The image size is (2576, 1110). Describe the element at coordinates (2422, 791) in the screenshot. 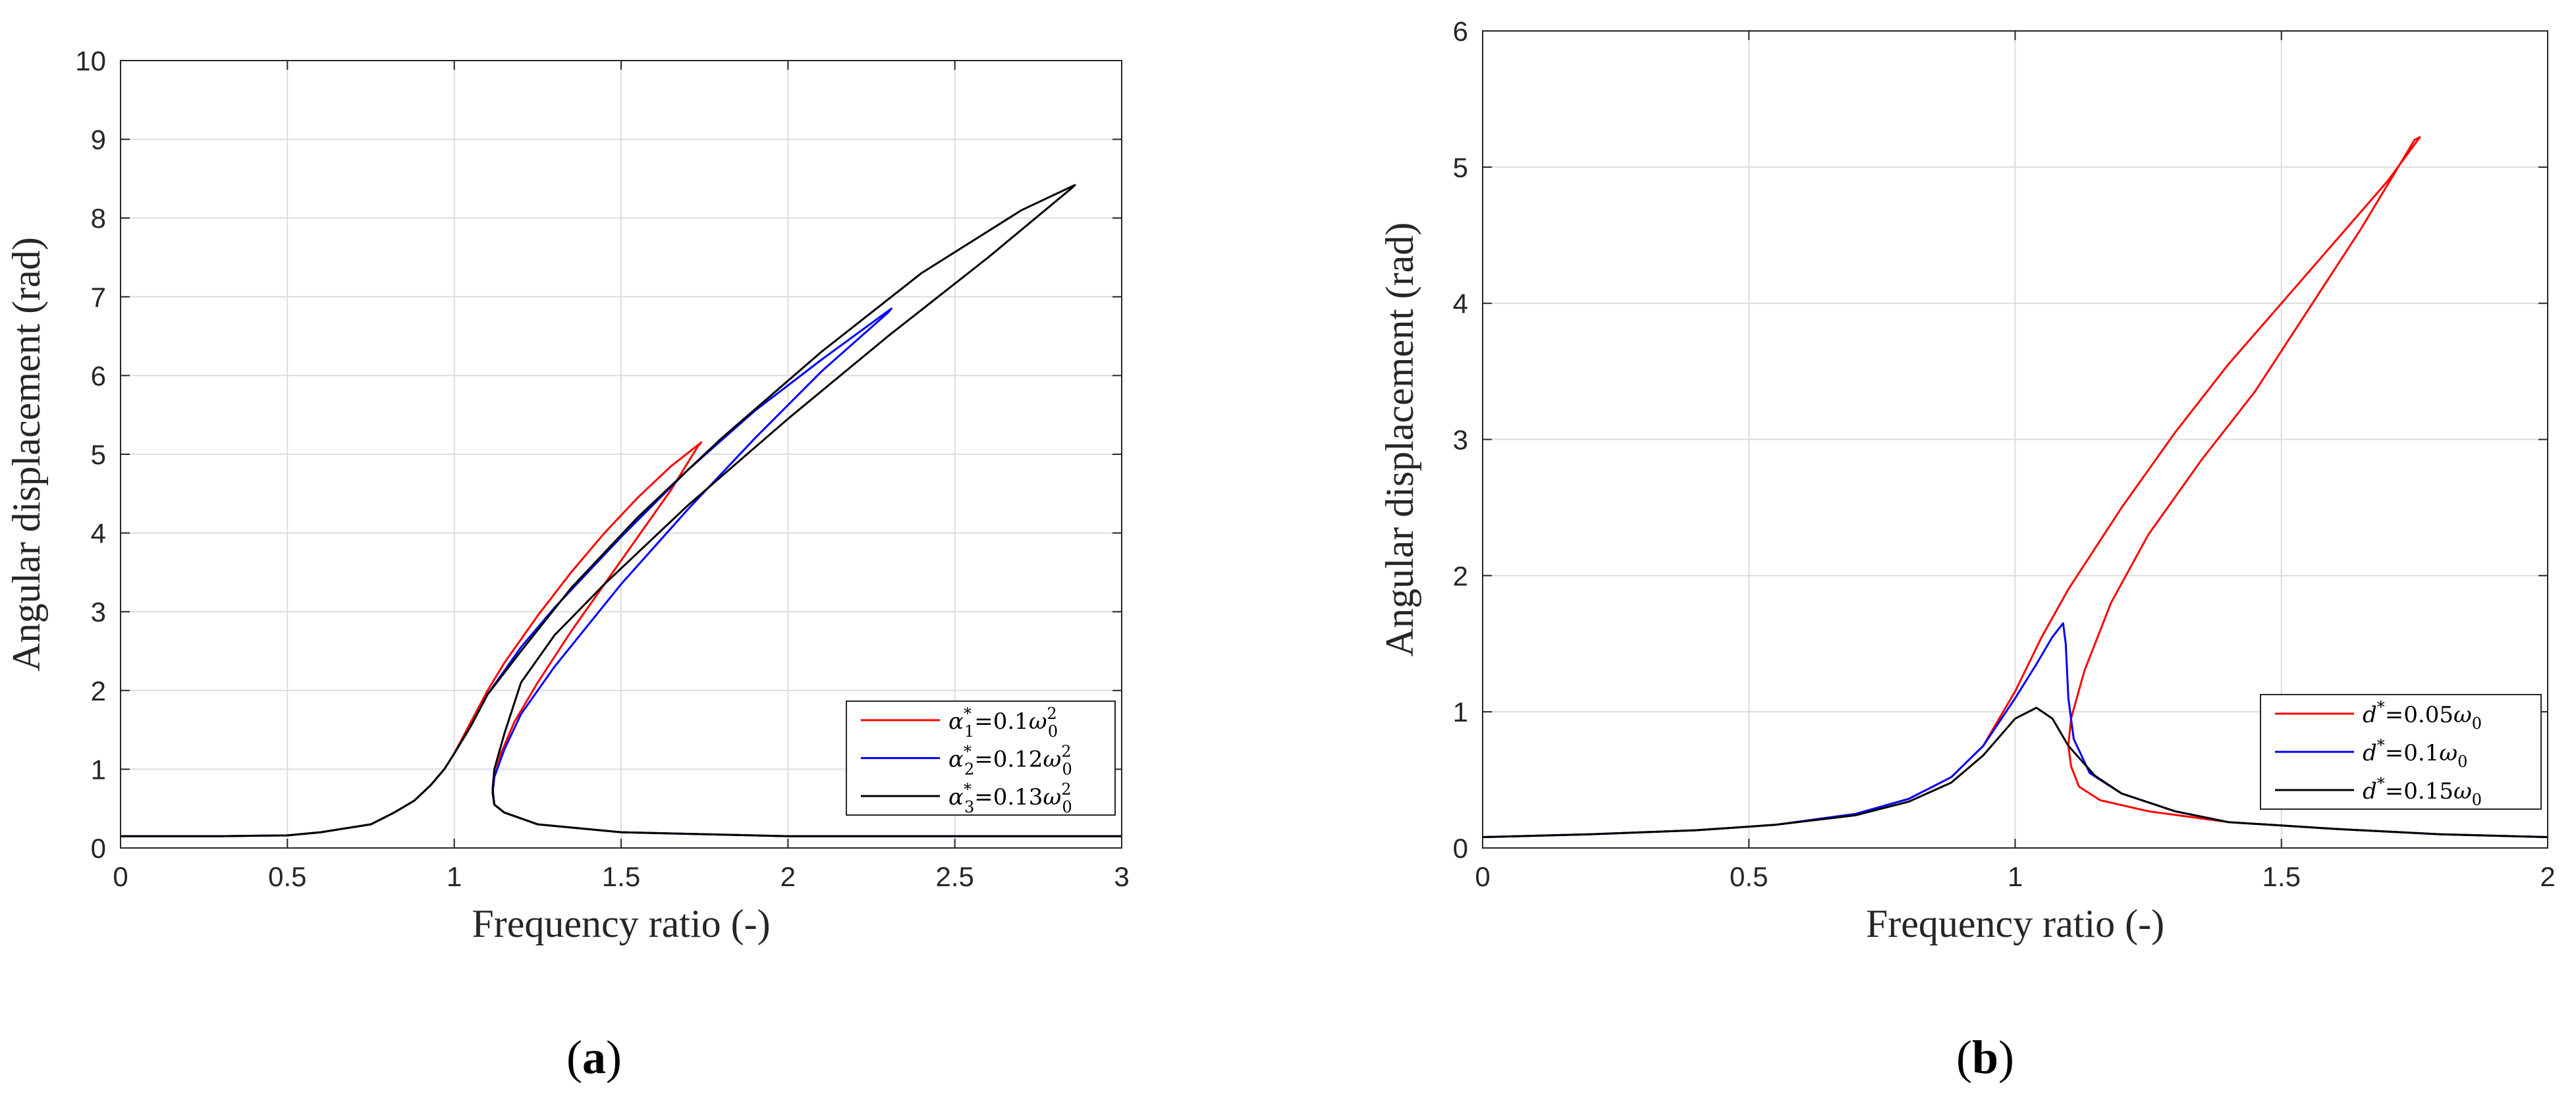

I see `legend-entry: d*=0.15ω0` at that location.